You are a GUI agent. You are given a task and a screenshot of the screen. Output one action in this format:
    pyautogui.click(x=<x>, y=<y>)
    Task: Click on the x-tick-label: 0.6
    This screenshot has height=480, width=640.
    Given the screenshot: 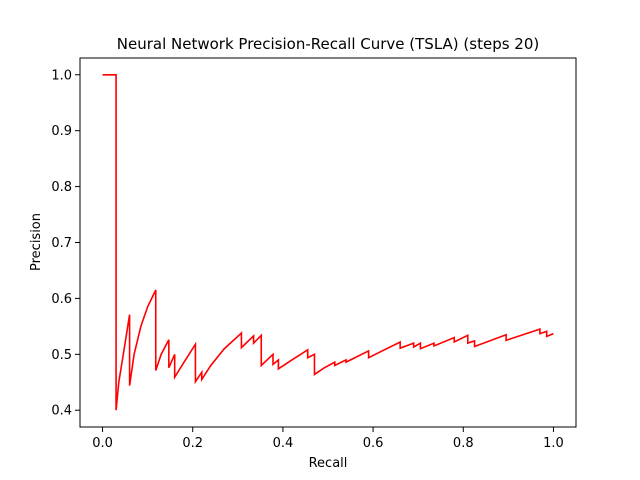 What is the action you would take?
    pyautogui.click(x=373, y=443)
    